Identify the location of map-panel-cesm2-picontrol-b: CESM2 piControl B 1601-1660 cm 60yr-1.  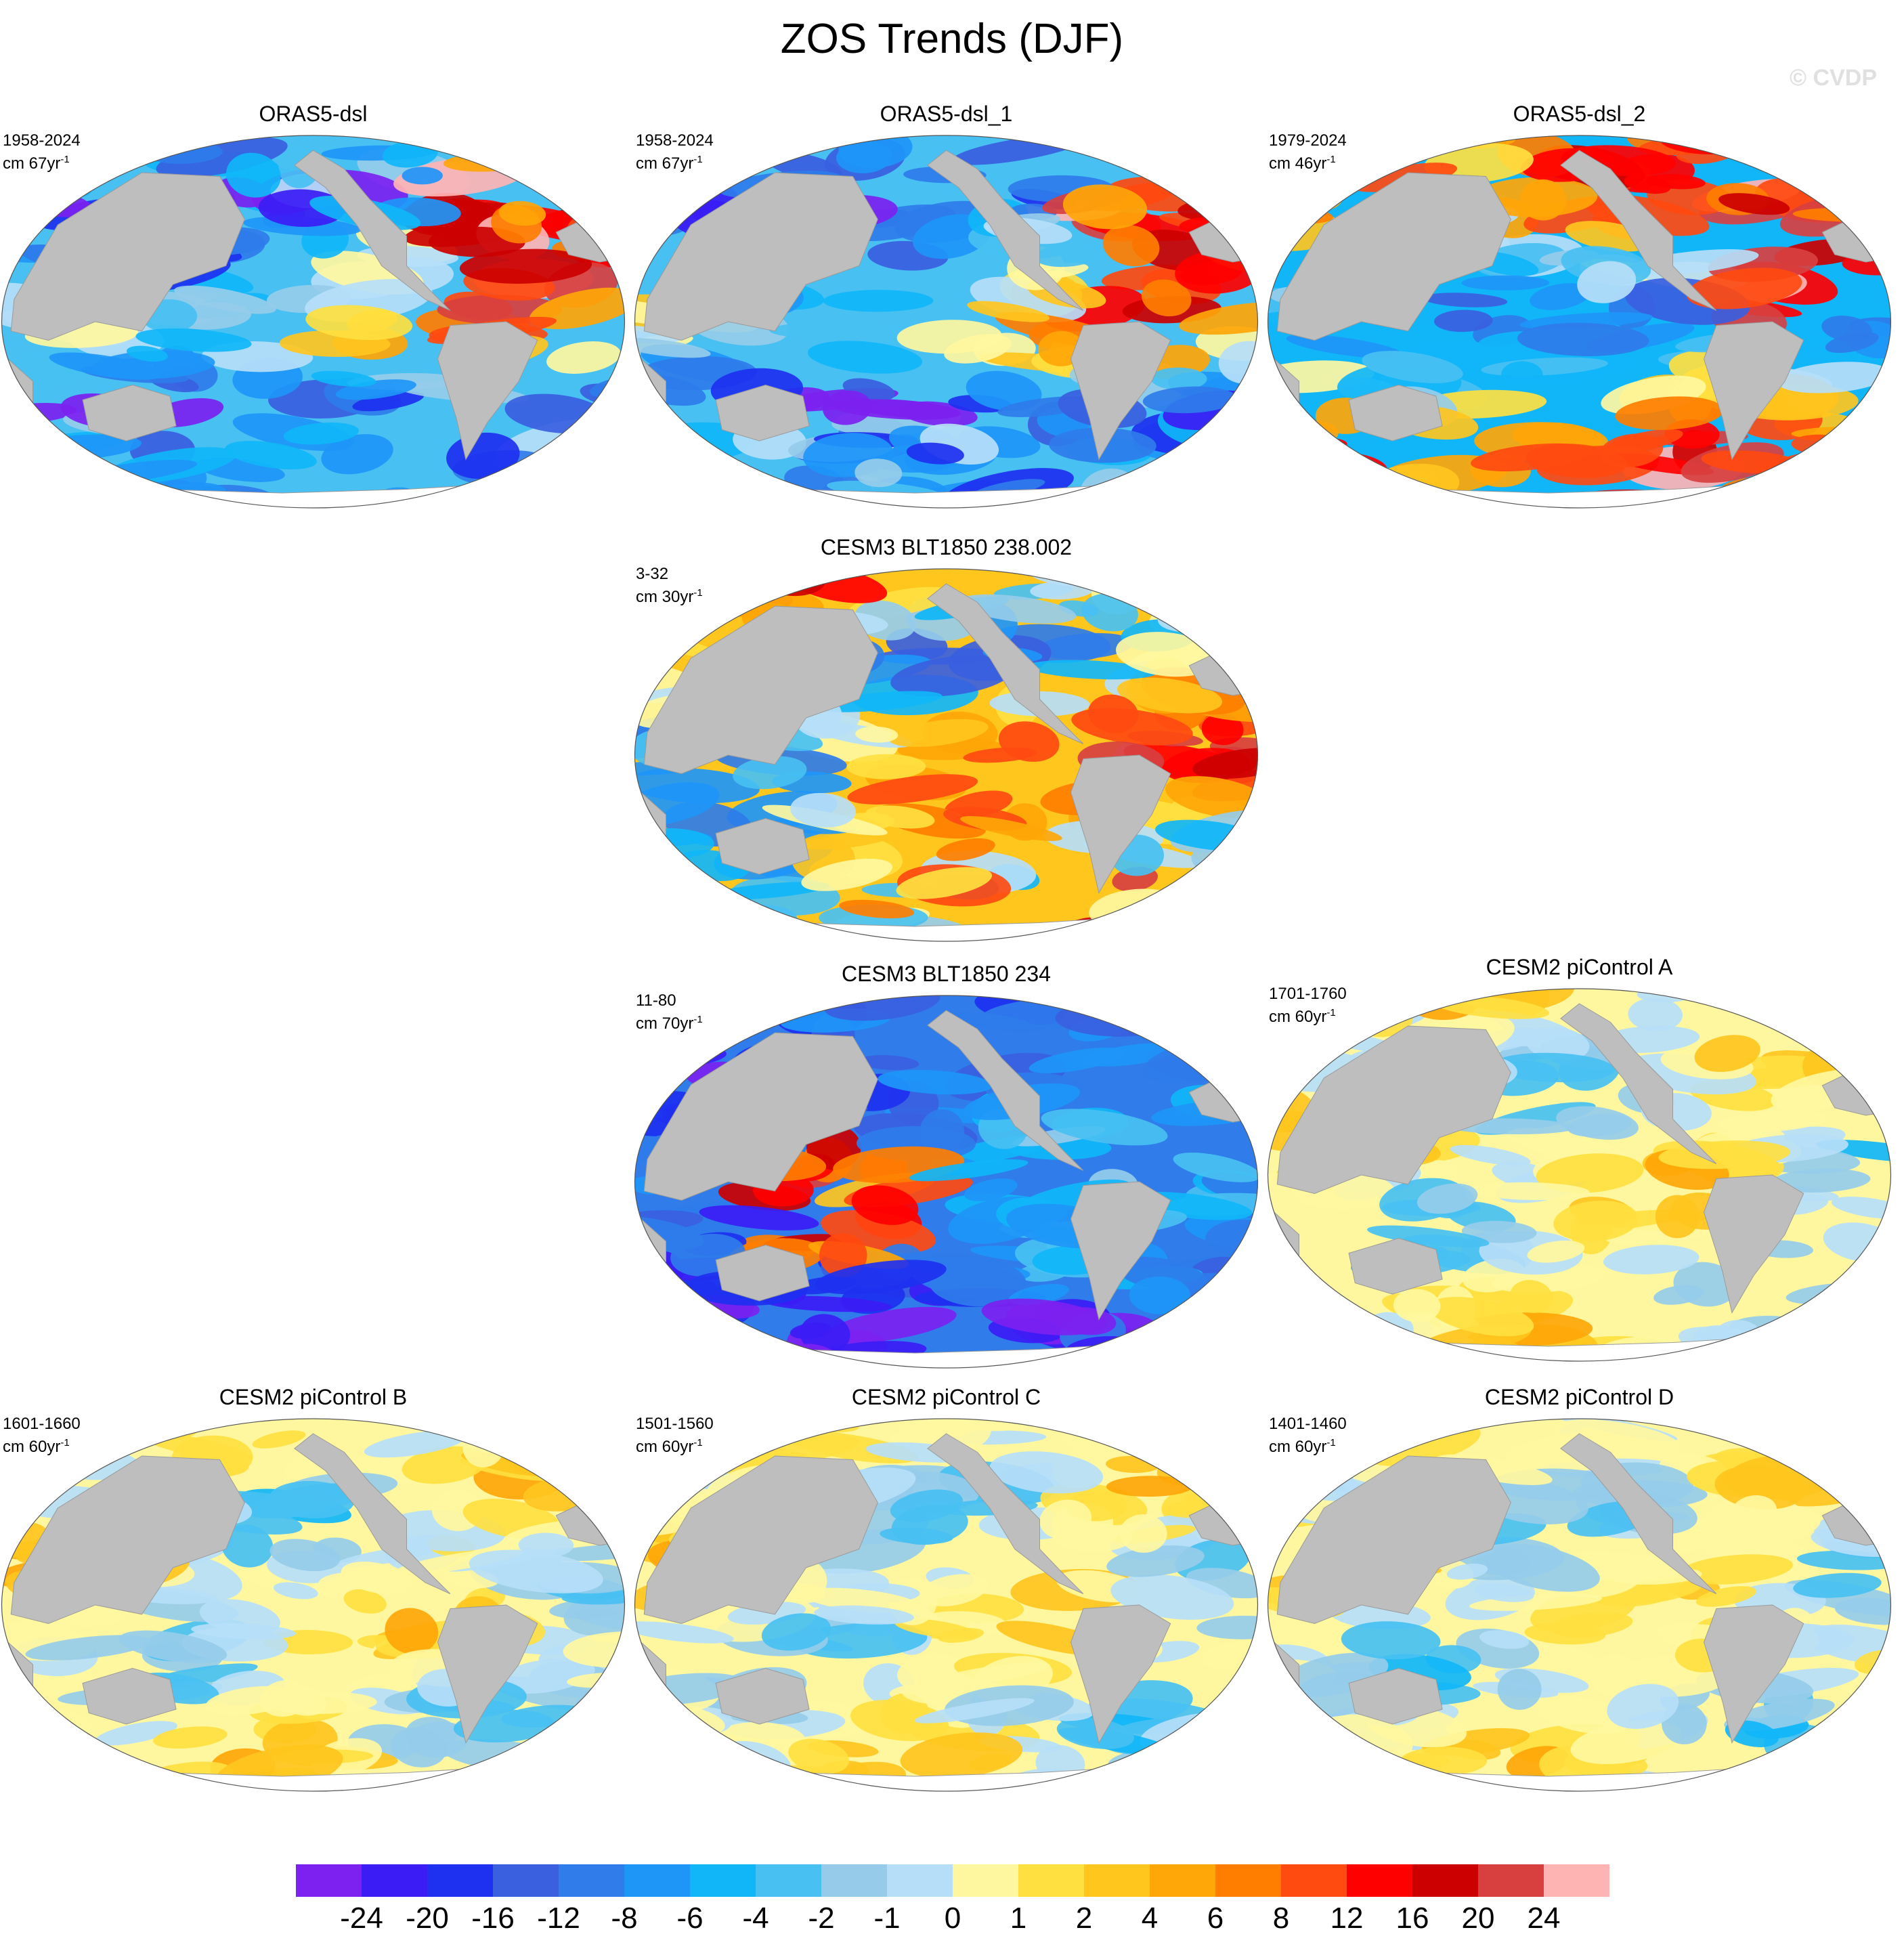
(313, 1595).